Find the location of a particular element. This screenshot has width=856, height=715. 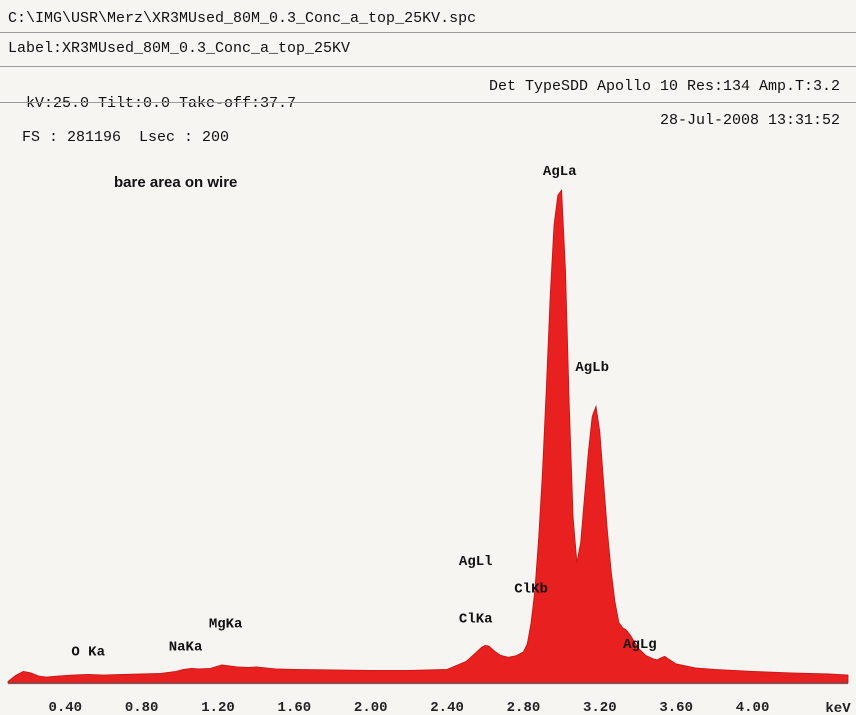

x-tick-label: 3.20 is located at coordinates (600, 707).